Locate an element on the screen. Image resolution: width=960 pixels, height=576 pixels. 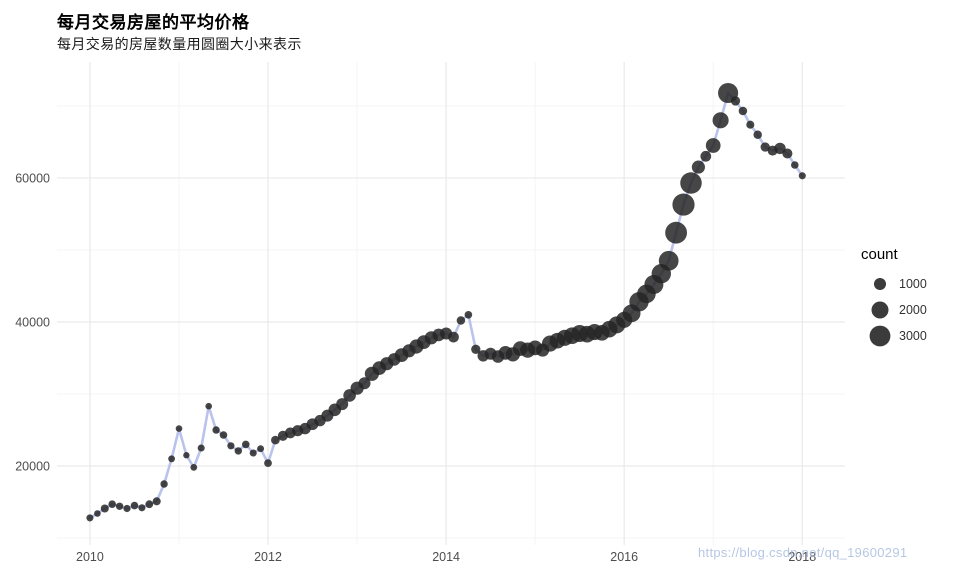
legend-item: 1000 is located at coordinates (907, 284).